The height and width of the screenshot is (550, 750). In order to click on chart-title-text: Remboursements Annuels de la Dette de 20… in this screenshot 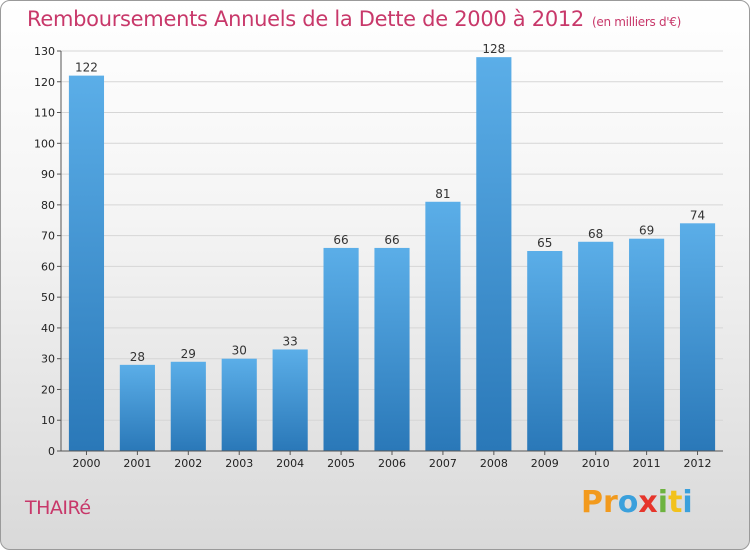, I will do `click(305, 19)`.